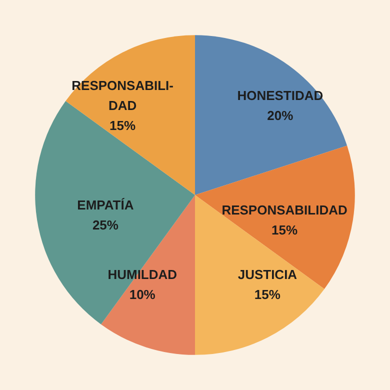 The image size is (390, 390). I want to click on slice-label: EMPATÍA, so click(105, 204).